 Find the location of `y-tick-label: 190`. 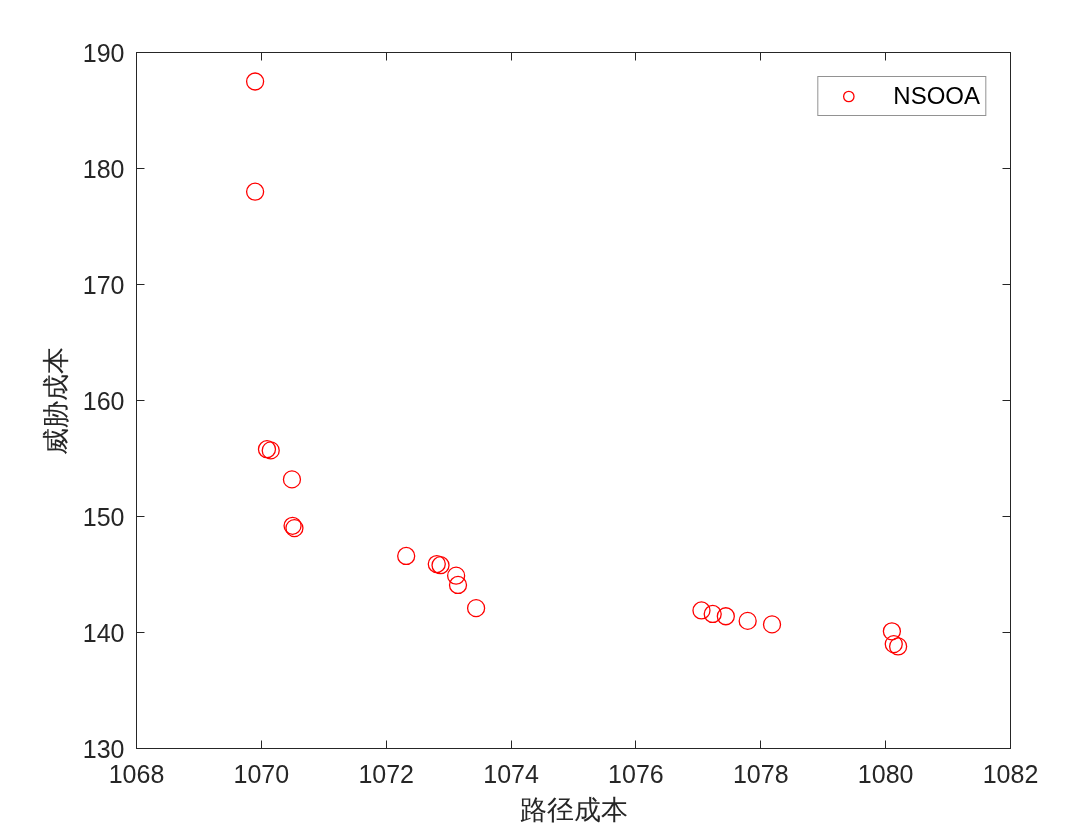

y-tick-label: 190 is located at coordinates (103, 52).